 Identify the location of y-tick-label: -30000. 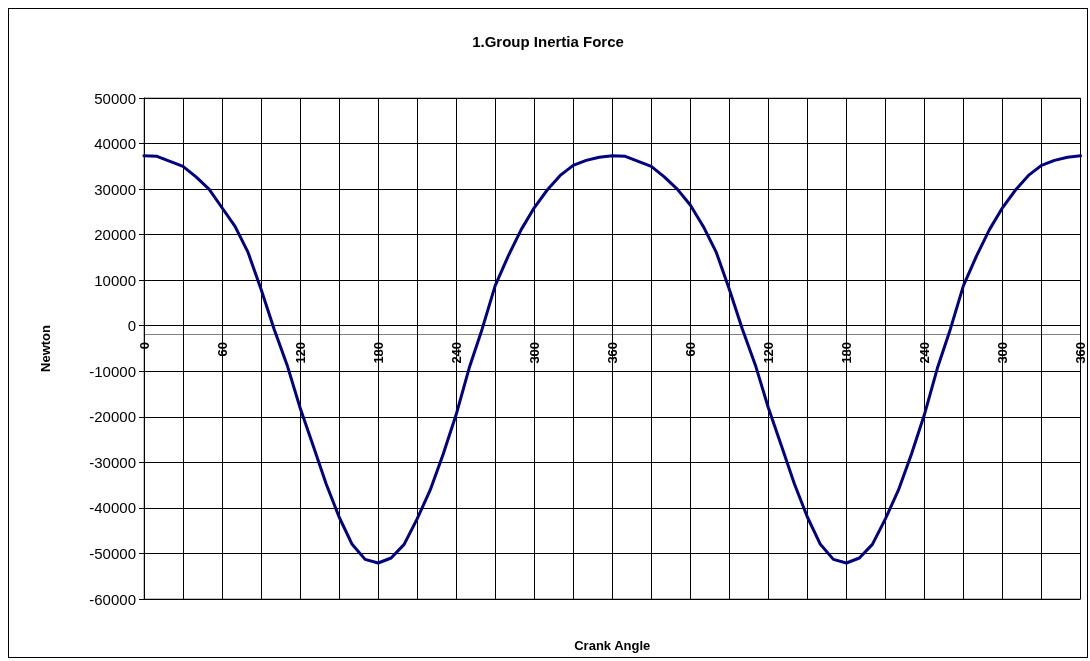
(112, 462).